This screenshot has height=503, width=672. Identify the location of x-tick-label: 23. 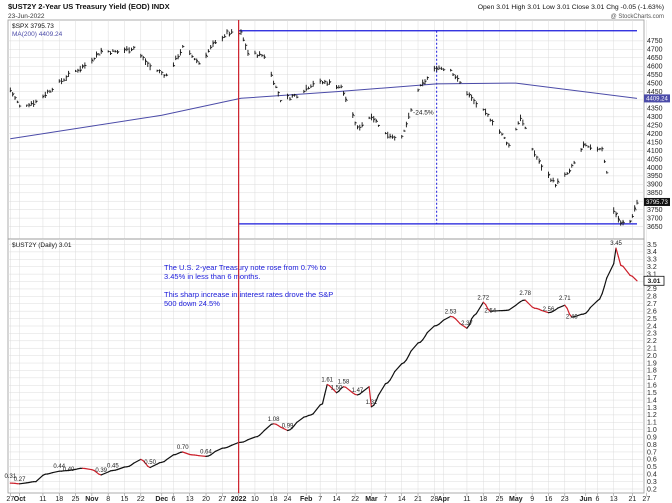
(565, 499).